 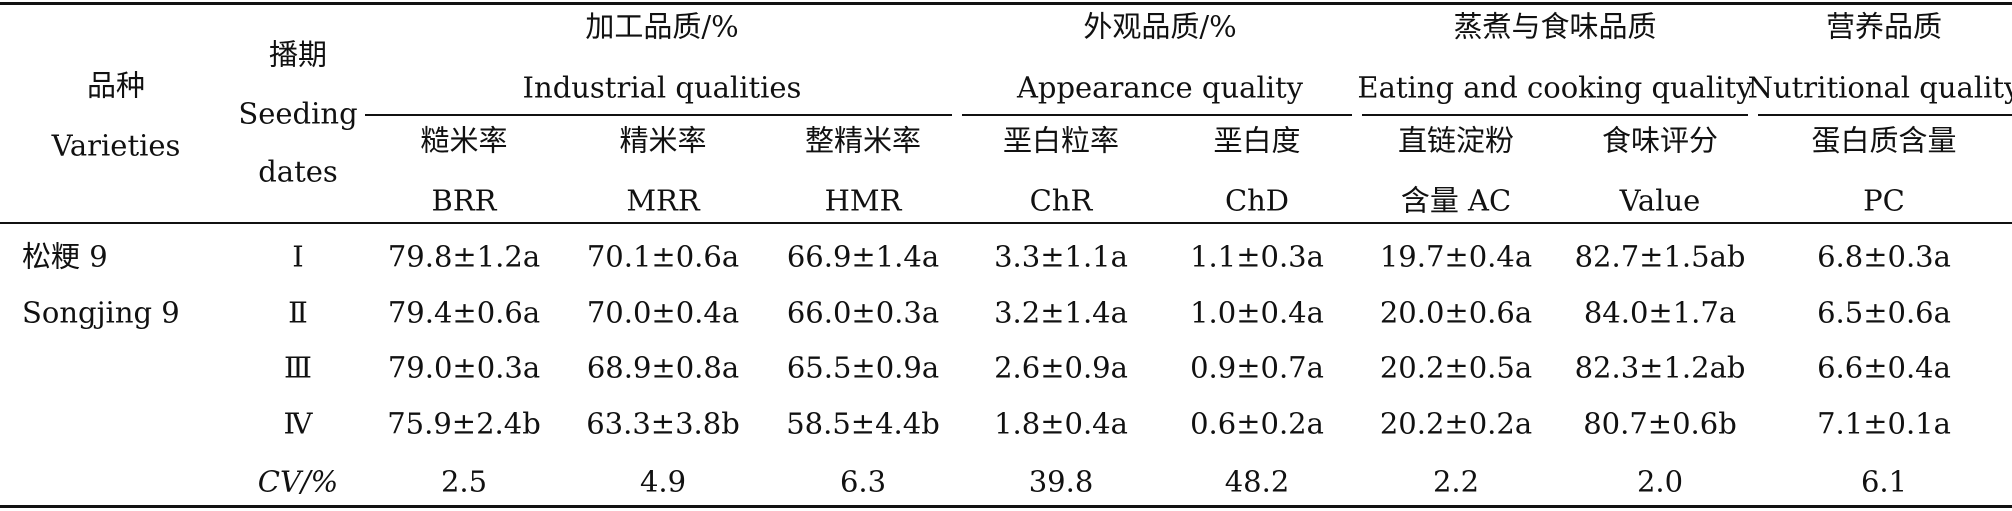 I want to click on group-industrial-en: Industrial qualities, so click(x=662, y=87).